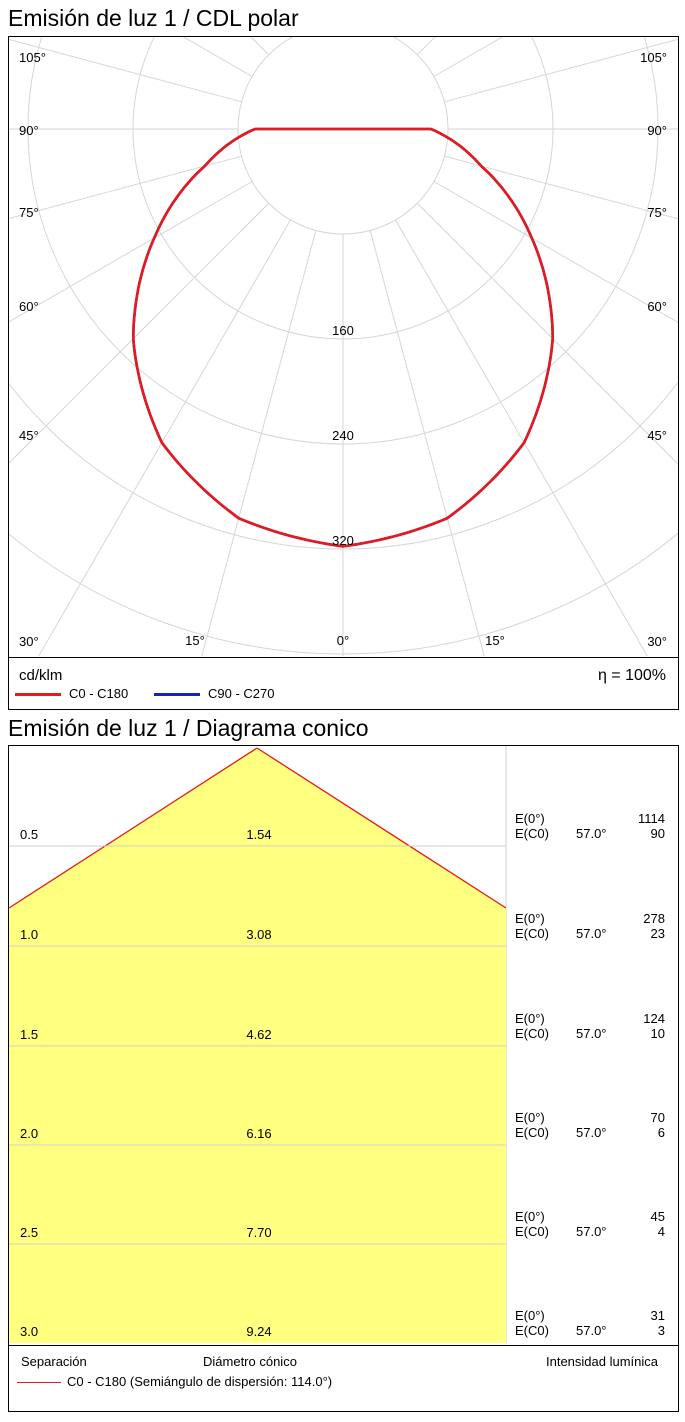  I want to click on polar-radial-label: 240, so click(343, 435).